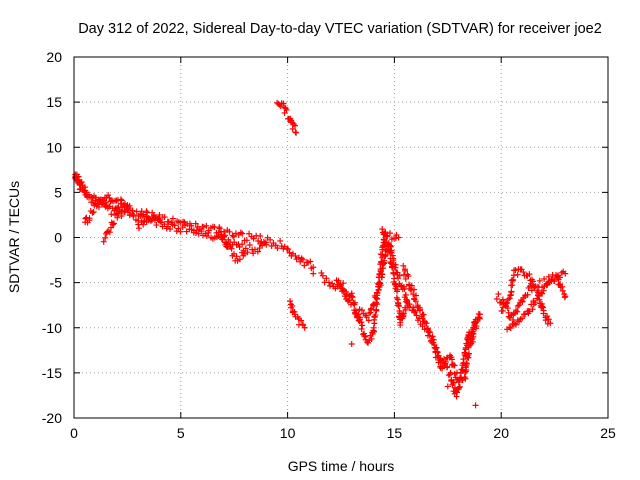 This screenshot has height=480, width=640. I want to click on y-tick-label: -5, so click(56, 283).